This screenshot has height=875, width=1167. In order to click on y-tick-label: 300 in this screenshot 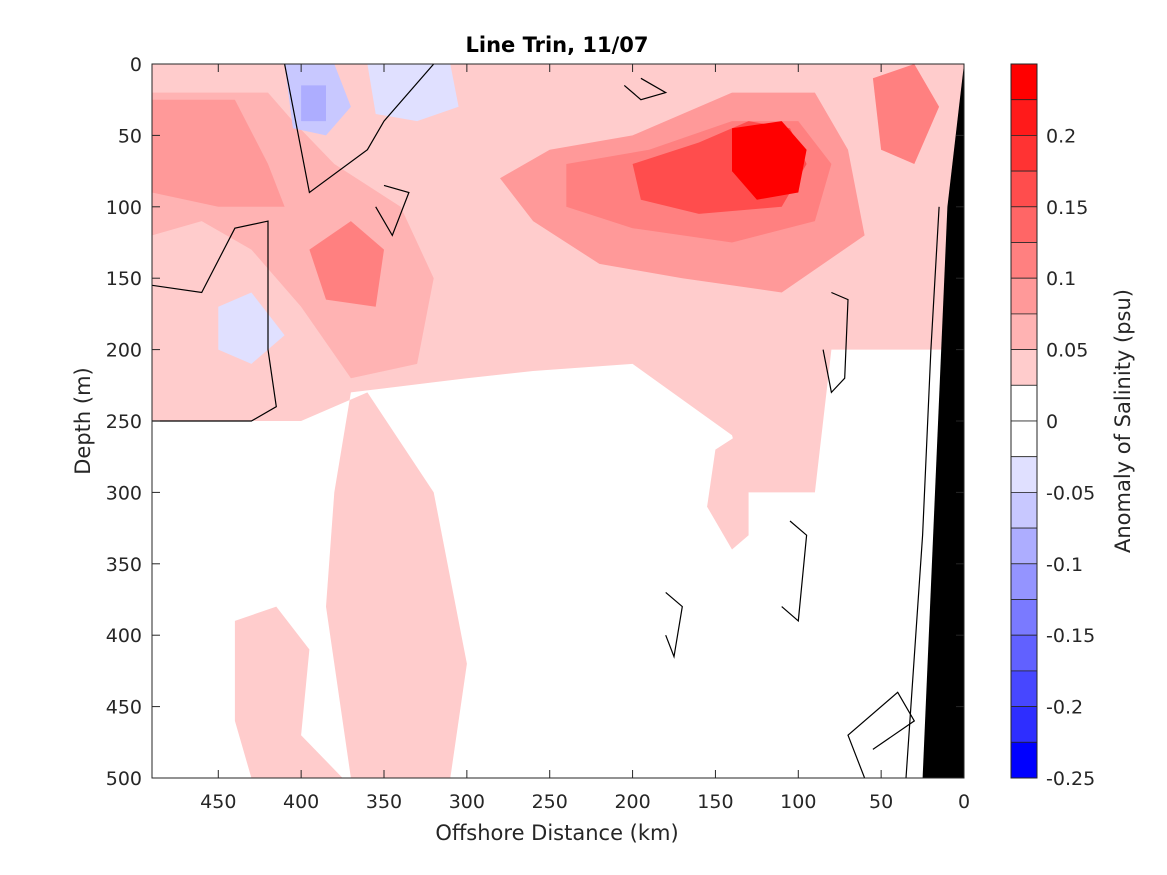, I will do `click(124, 493)`.